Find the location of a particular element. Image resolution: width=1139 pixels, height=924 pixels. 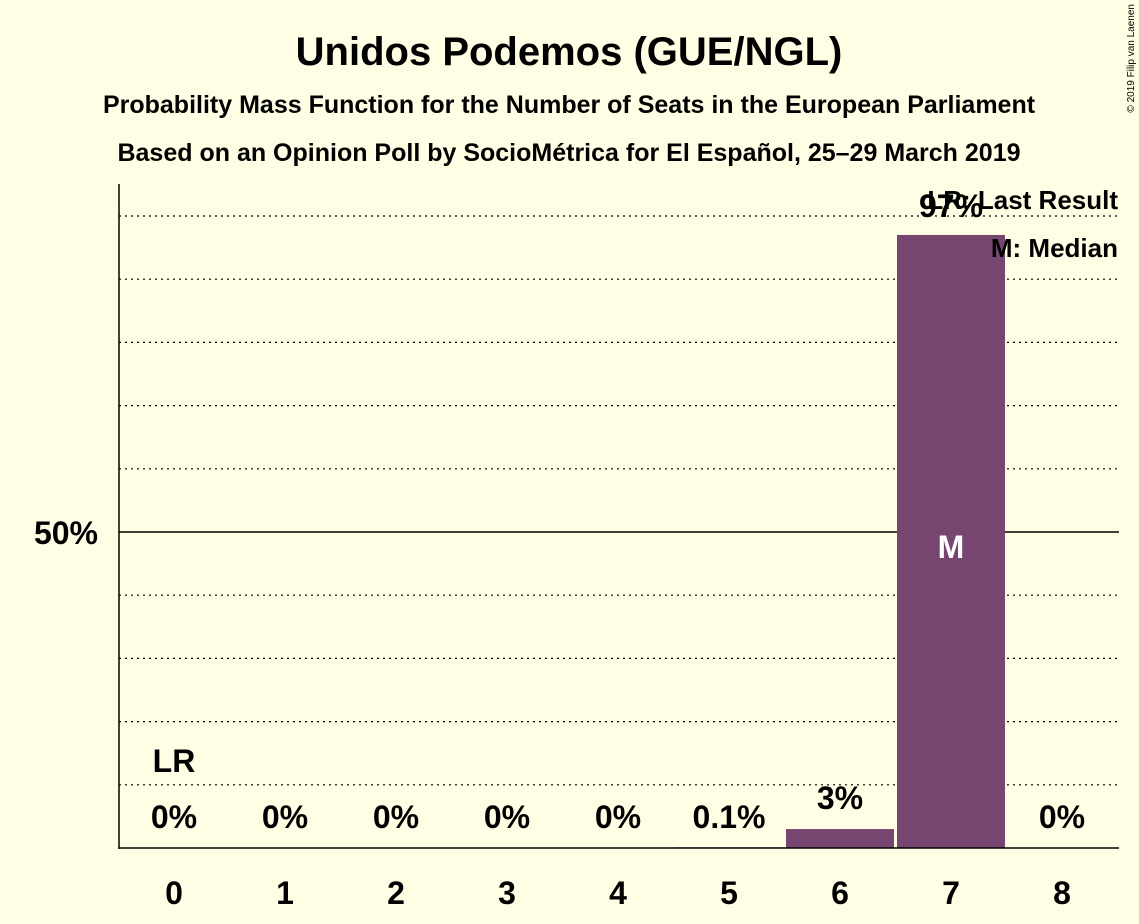

x-tick-label: 7 is located at coordinates (951, 893).